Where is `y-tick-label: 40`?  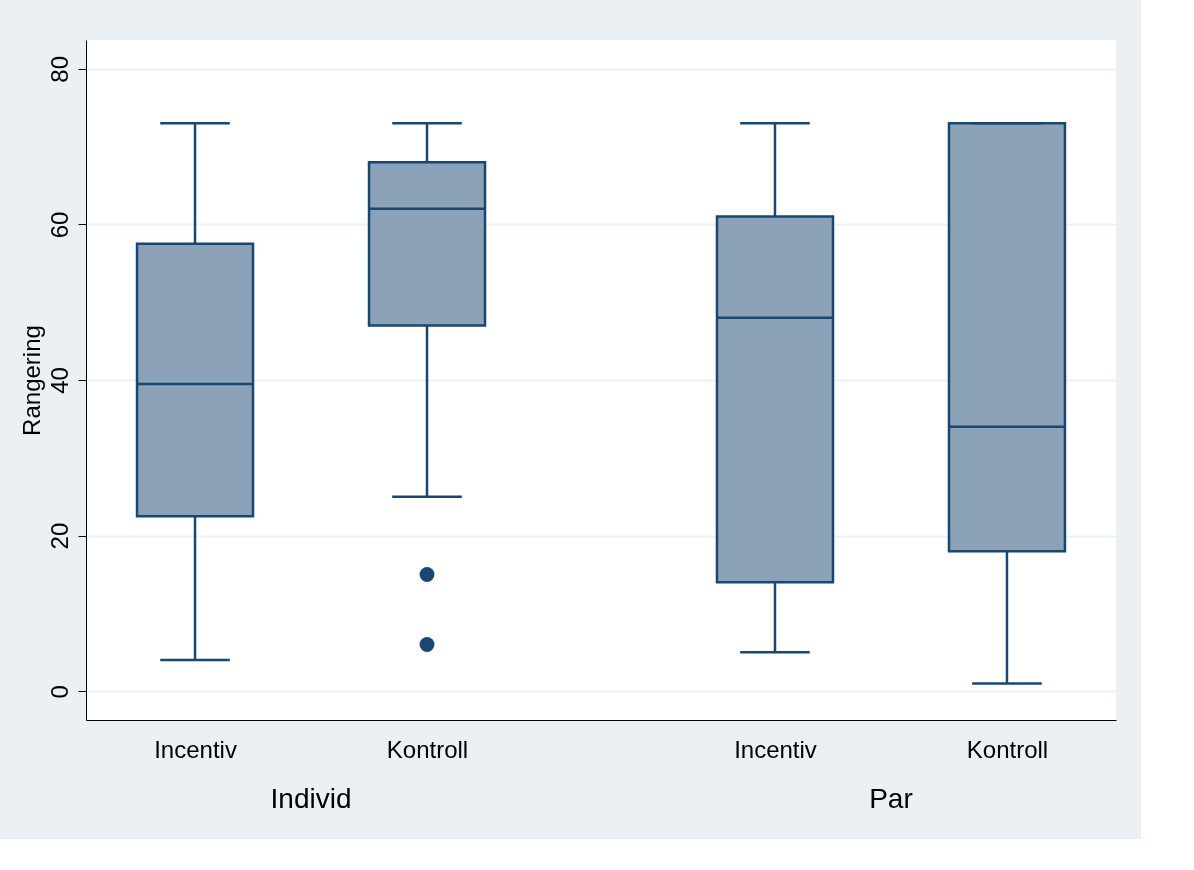 y-tick-label: 40 is located at coordinates (59, 380).